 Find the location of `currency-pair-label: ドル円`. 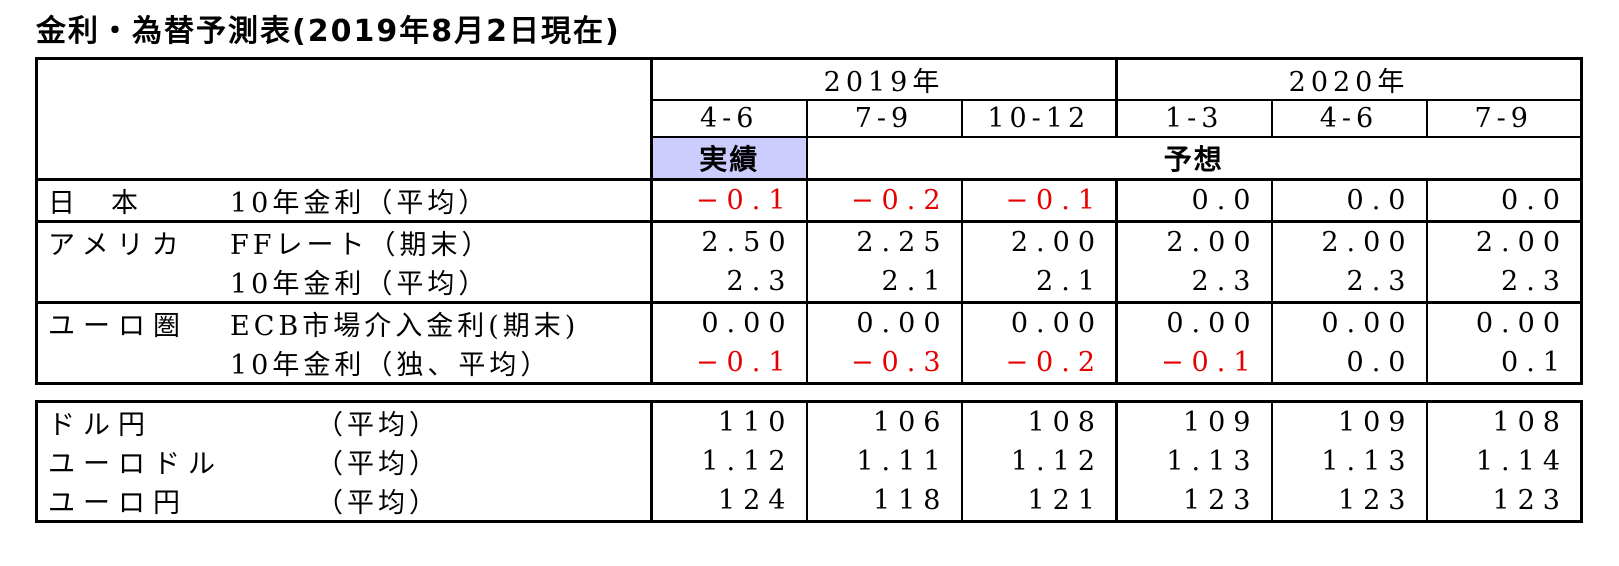

currency-pair-label: ドル円 is located at coordinates (100, 425).